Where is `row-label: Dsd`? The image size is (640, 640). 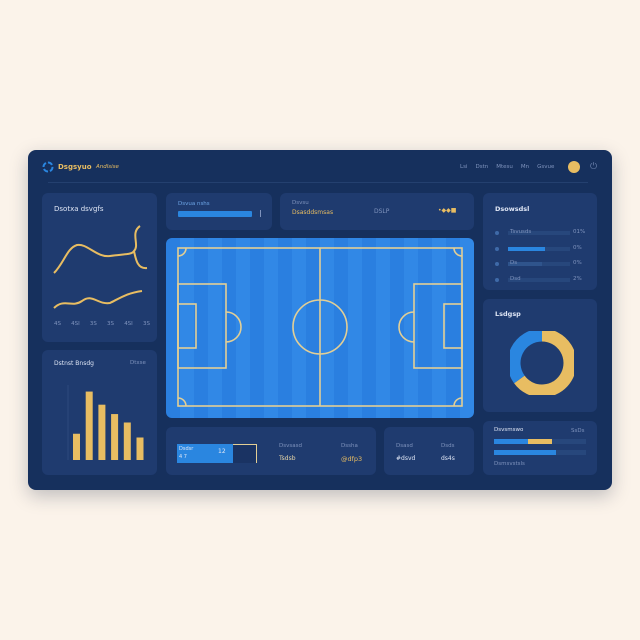
row-label: Dsd is located at coordinates (515, 278).